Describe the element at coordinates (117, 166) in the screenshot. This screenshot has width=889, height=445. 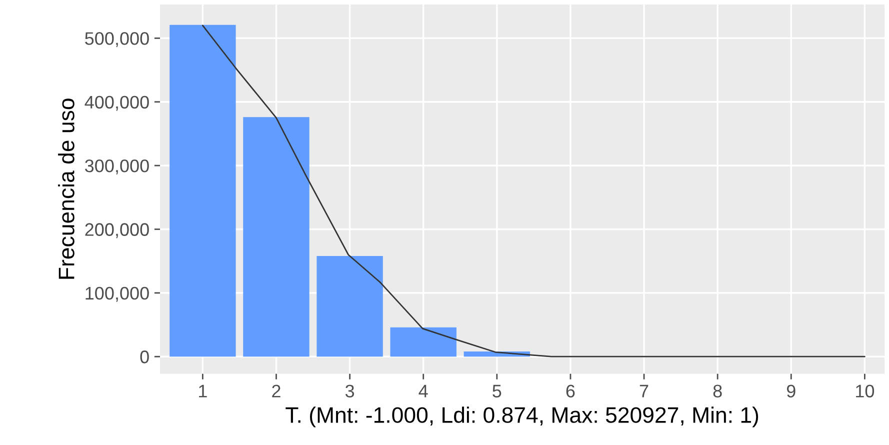
I see `y-tick-label: 300,000` at that location.